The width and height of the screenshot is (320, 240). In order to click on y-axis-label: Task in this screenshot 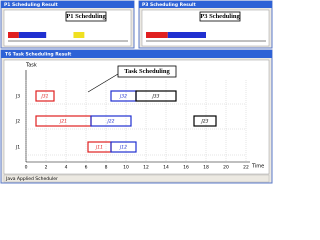, I will do `click(31, 66)`.